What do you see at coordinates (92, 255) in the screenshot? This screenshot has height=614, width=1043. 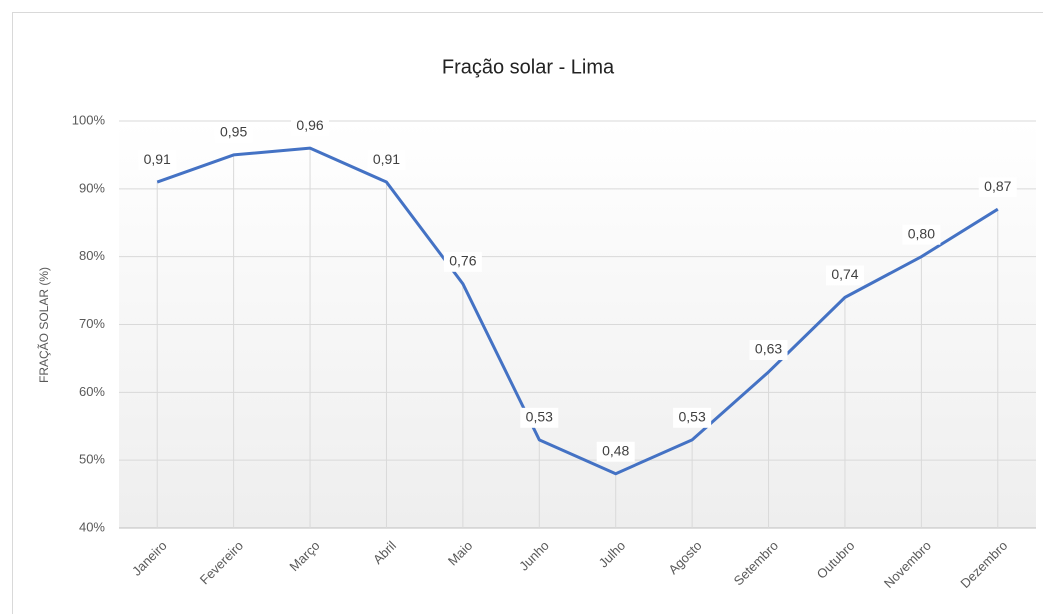 I see `y-tick-label: 80%` at bounding box center [92, 255].